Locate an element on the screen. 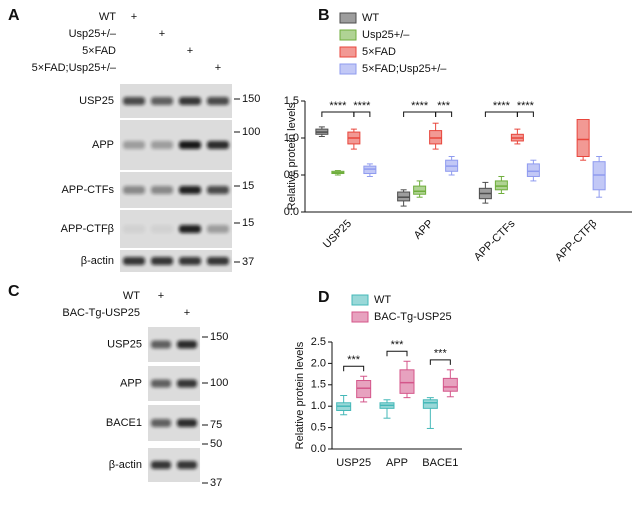  panel-letter: D is located at coordinates (324, 297).